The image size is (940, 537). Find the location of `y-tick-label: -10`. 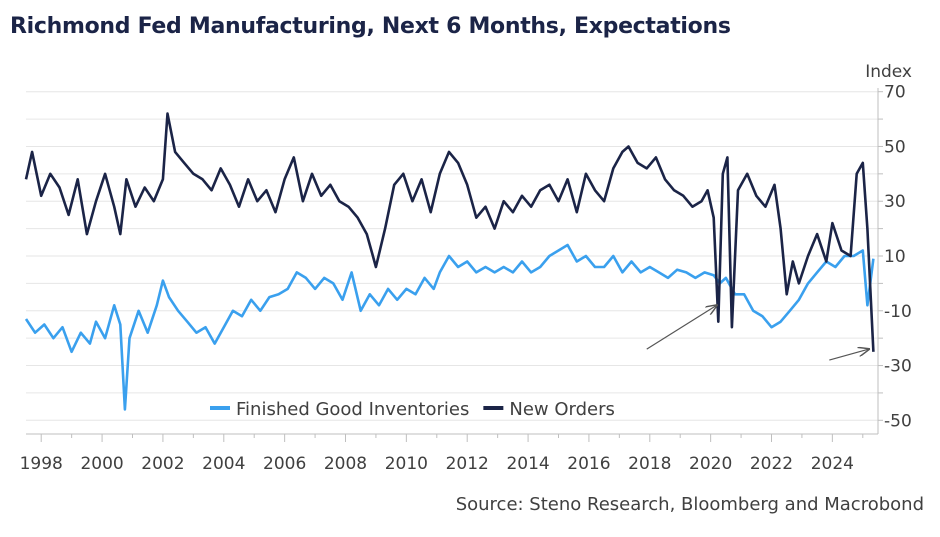

y-tick-label: -10 is located at coordinates (898, 312).